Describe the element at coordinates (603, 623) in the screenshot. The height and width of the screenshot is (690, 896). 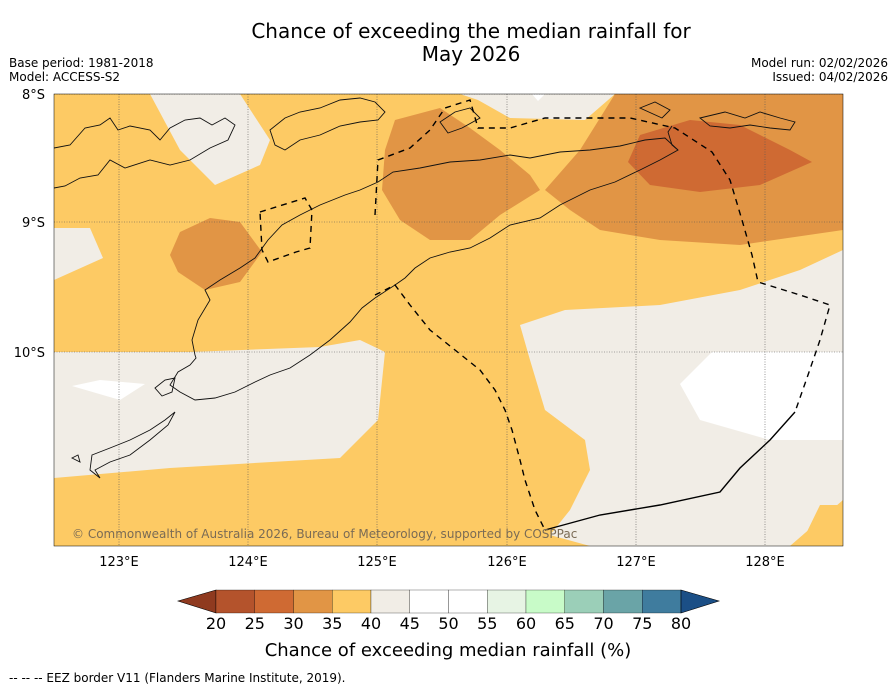
I see `colorbar-tick-70: 70` at that location.